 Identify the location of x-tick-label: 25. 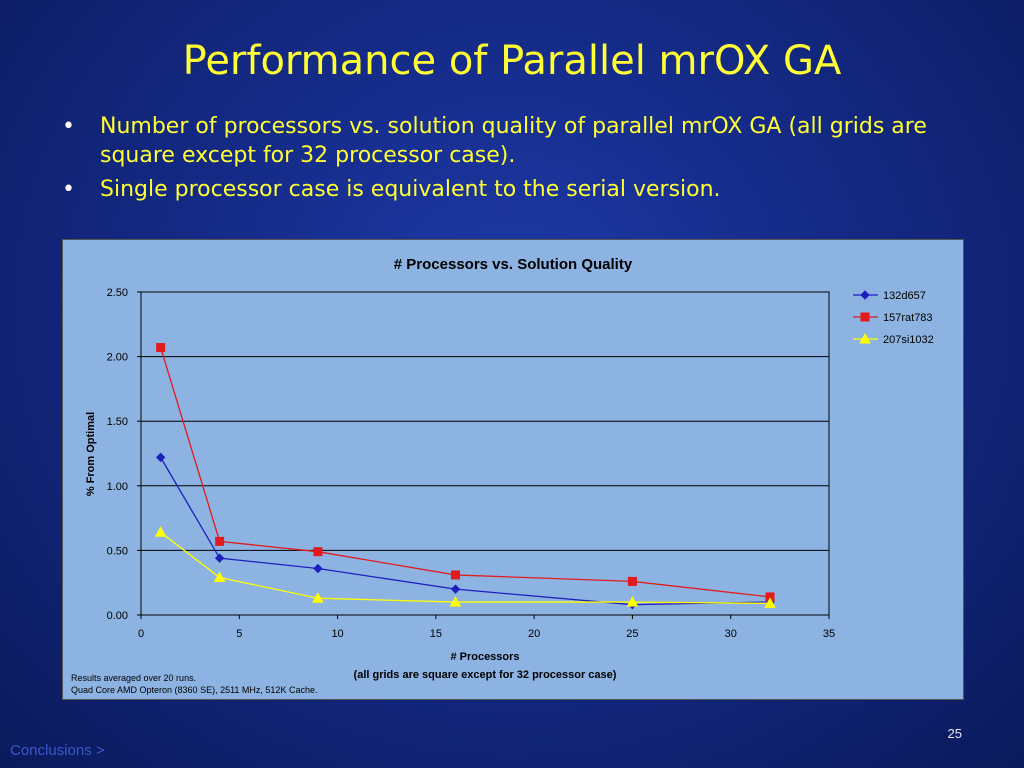
(632, 634).